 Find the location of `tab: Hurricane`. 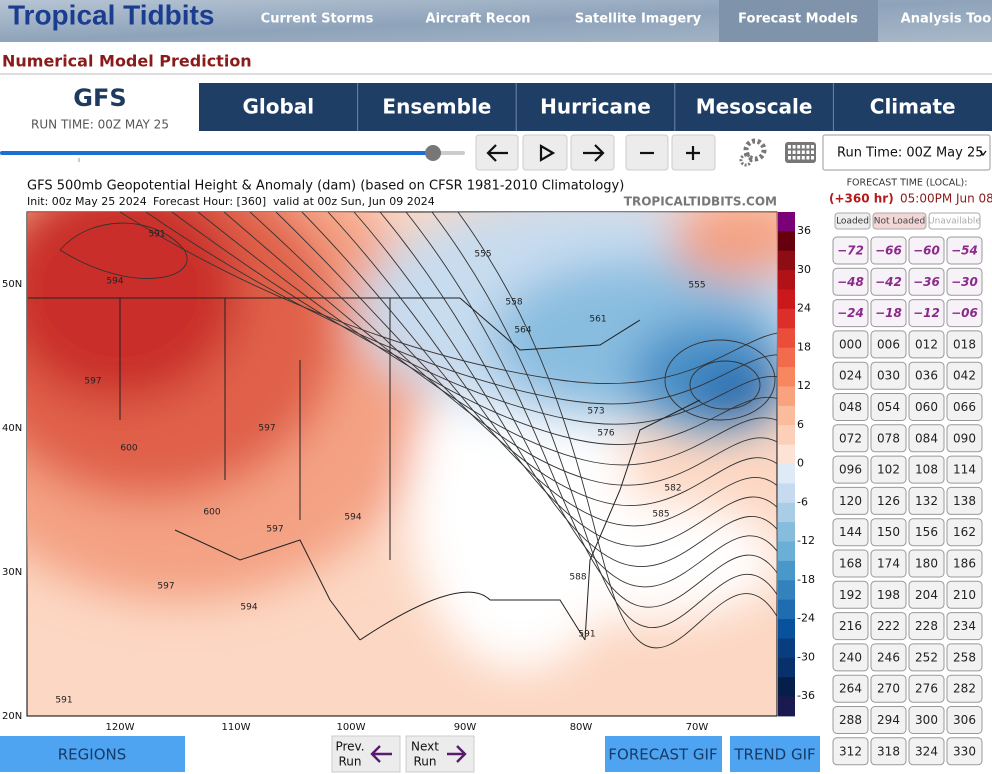

tab: Hurricane is located at coordinates (595, 107).